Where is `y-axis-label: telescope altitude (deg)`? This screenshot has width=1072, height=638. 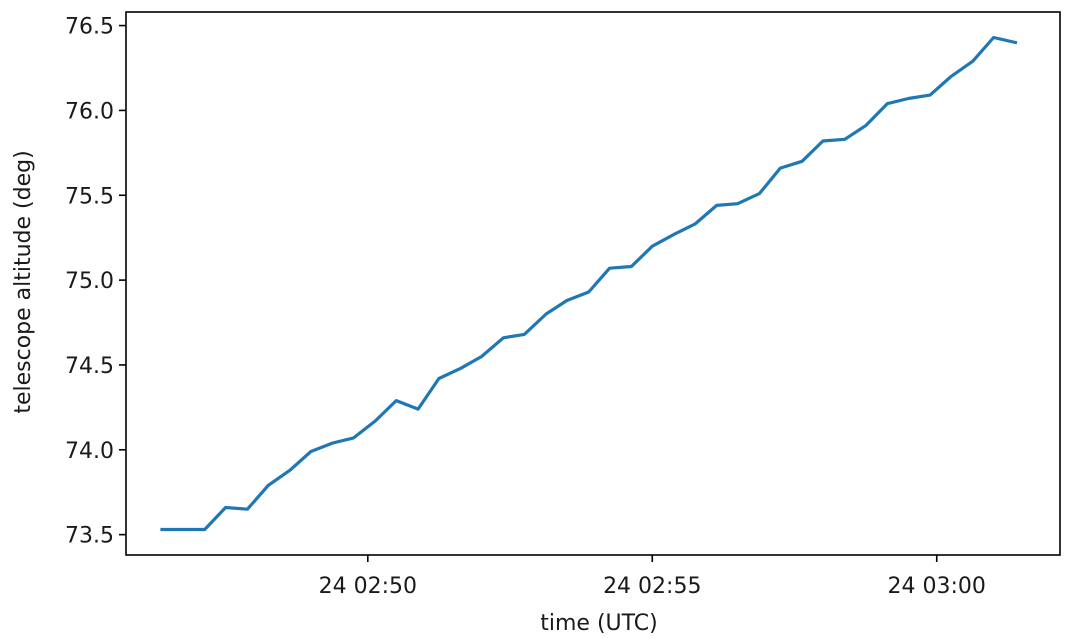 y-axis-label: telescope altitude (deg) is located at coordinates (23, 281).